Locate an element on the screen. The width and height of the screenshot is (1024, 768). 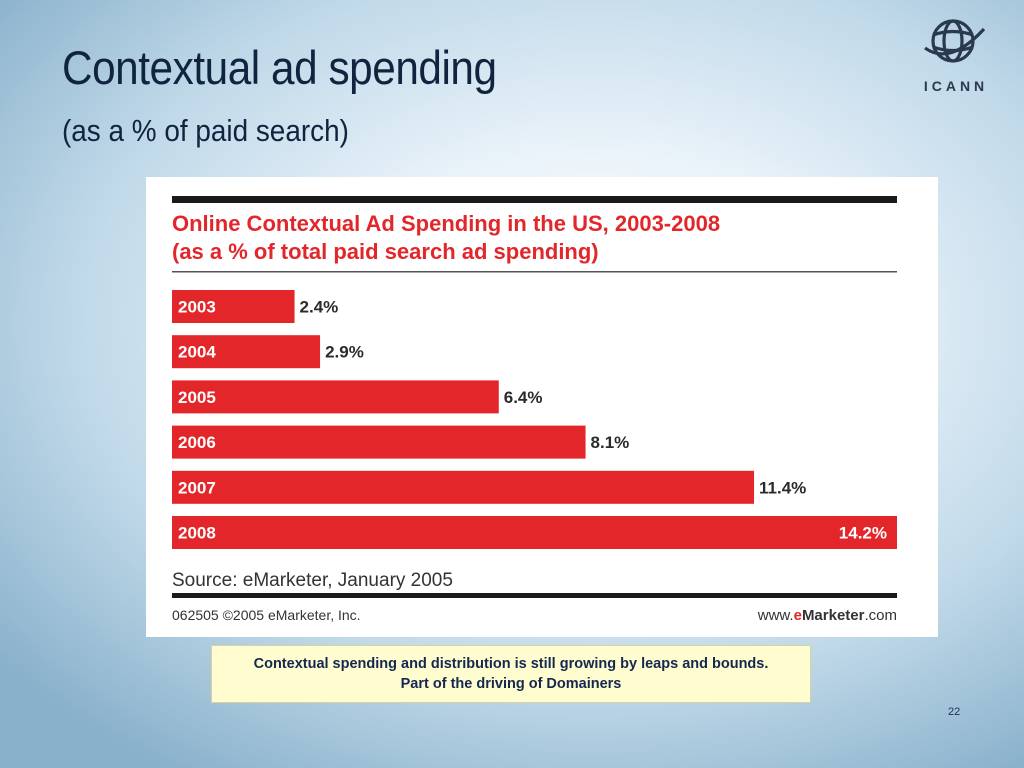
bar-2006 is located at coordinates (379, 442).